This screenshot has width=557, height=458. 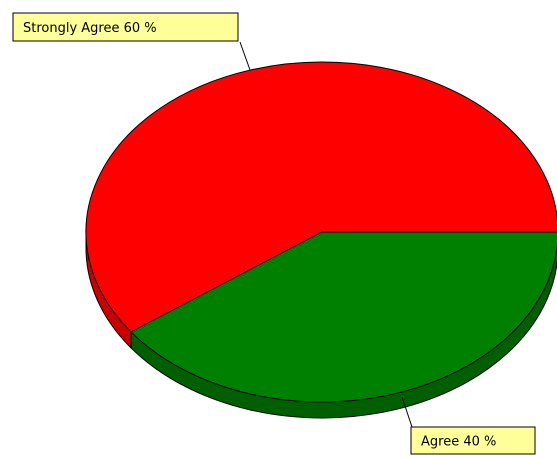 I want to click on slice-label: Strongly Agree 60 %, so click(x=125, y=27).